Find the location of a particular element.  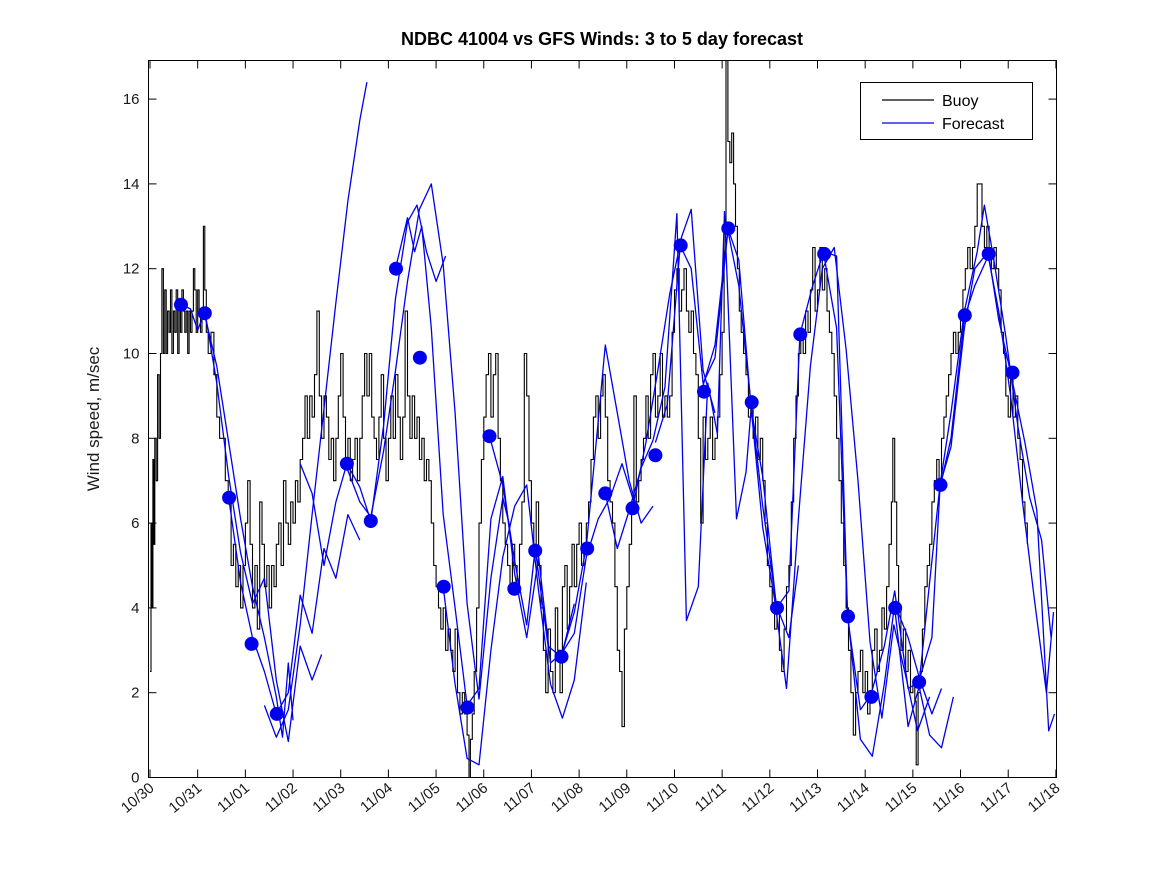

x-tick-label: 11/13 is located at coordinates (805, 798).